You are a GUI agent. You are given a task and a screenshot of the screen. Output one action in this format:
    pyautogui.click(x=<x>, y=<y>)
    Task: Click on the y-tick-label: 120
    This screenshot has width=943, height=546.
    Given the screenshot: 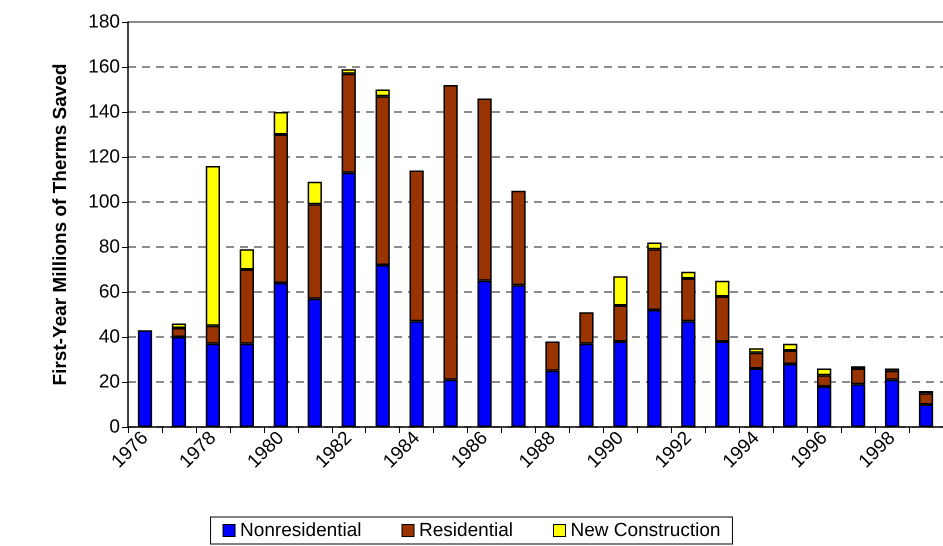 What is the action you would take?
    pyautogui.click(x=104, y=157)
    